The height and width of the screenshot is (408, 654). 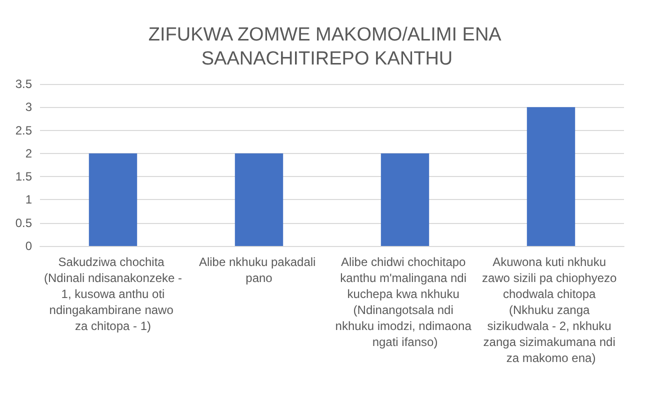 What do you see at coordinates (259, 270) in the screenshot?
I see `x-tick-label: Alibe nkhuku pakadali pano` at bounding box center [259, 270].